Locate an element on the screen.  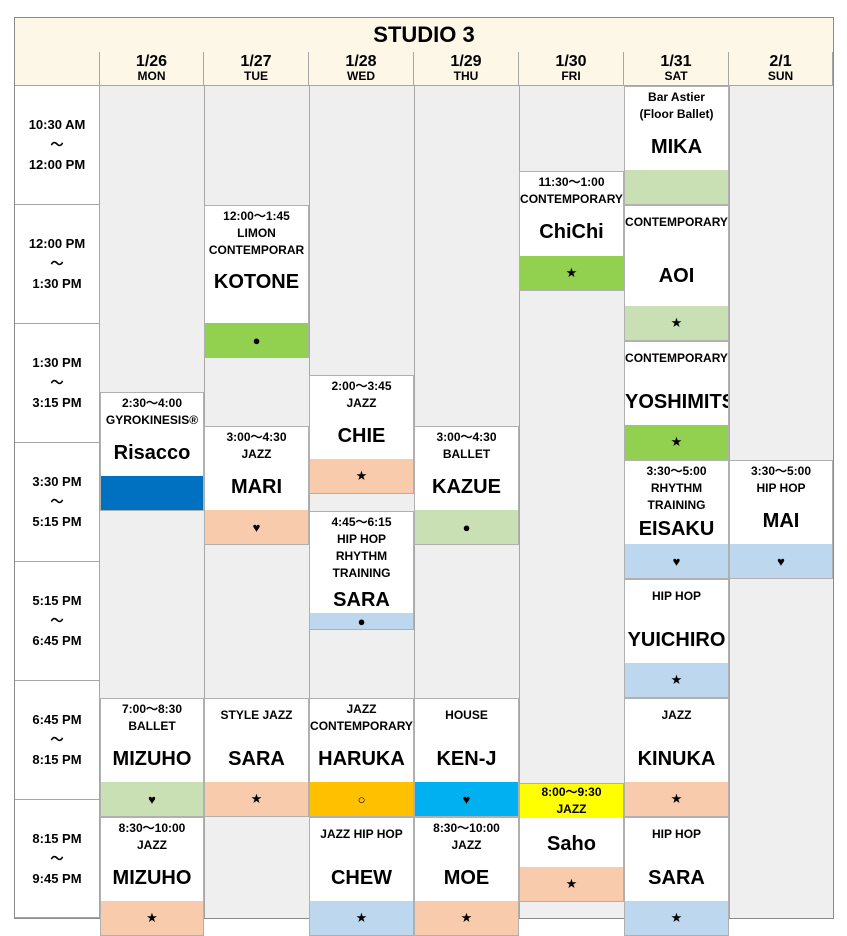
class-instructor: MOE is located at coordinates (466, 878).